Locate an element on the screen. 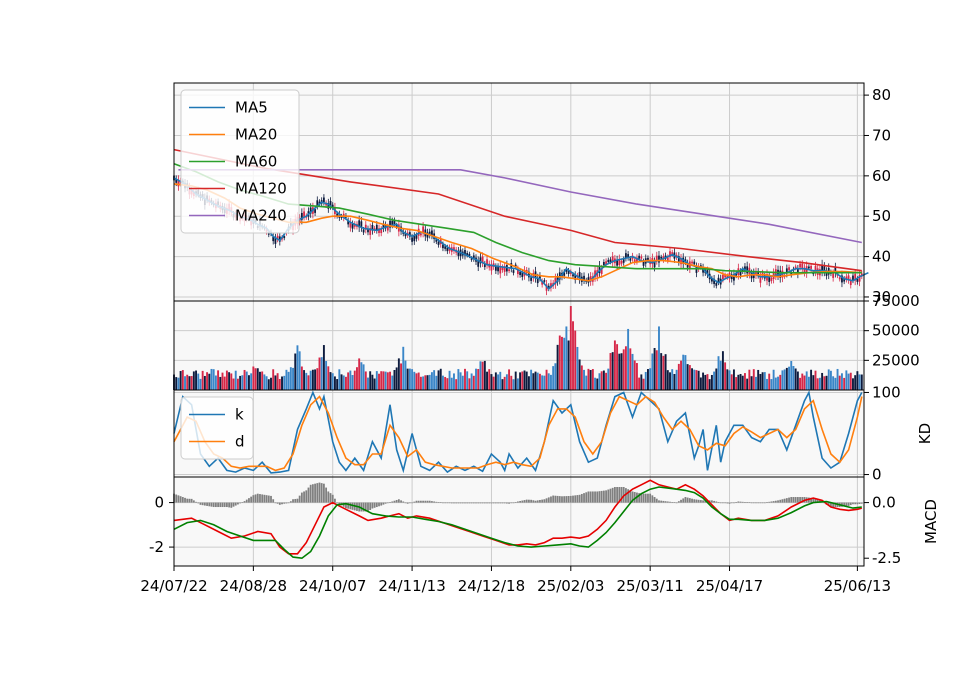 Image resolution: width=960 pixels, height=690 pixels. price-legend-box is located at coordinates (240, 161).